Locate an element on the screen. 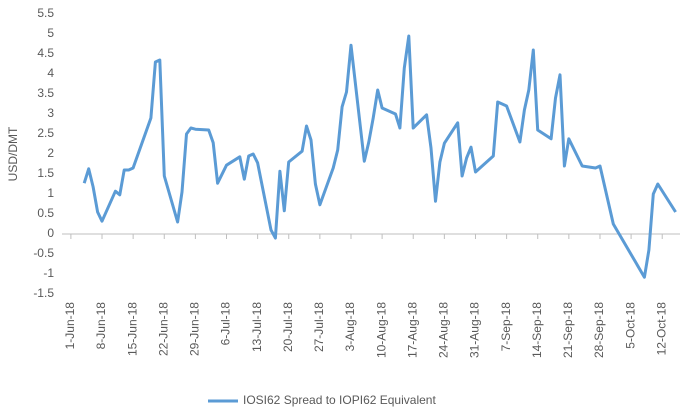 This screenshot has height=412, width=680. y-tick-label: 2 is located at coordinates (50, 153).